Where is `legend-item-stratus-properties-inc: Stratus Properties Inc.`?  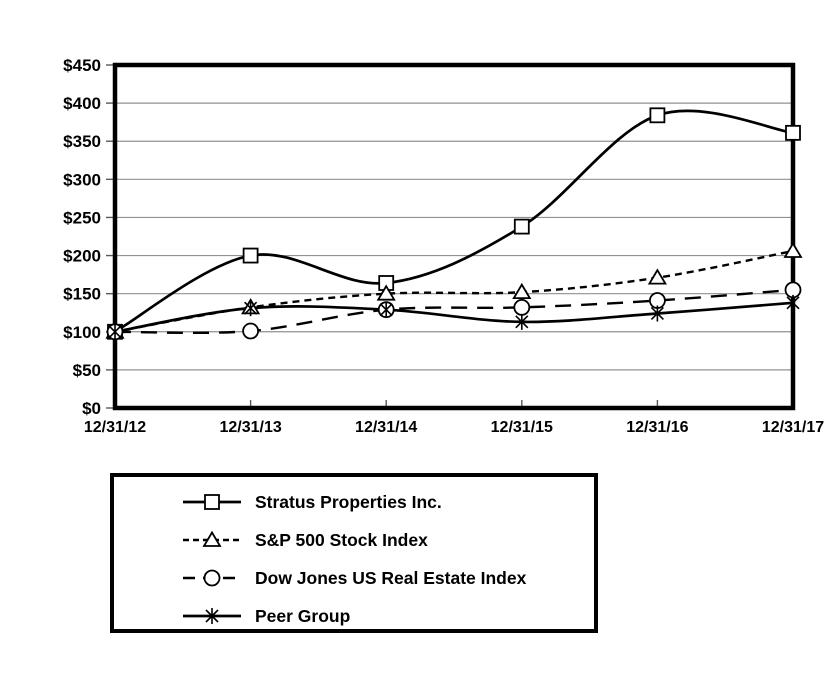
legend-item-stratus-properties-inc: Stratus Properties Inc. is located at coordinates (388, 502).